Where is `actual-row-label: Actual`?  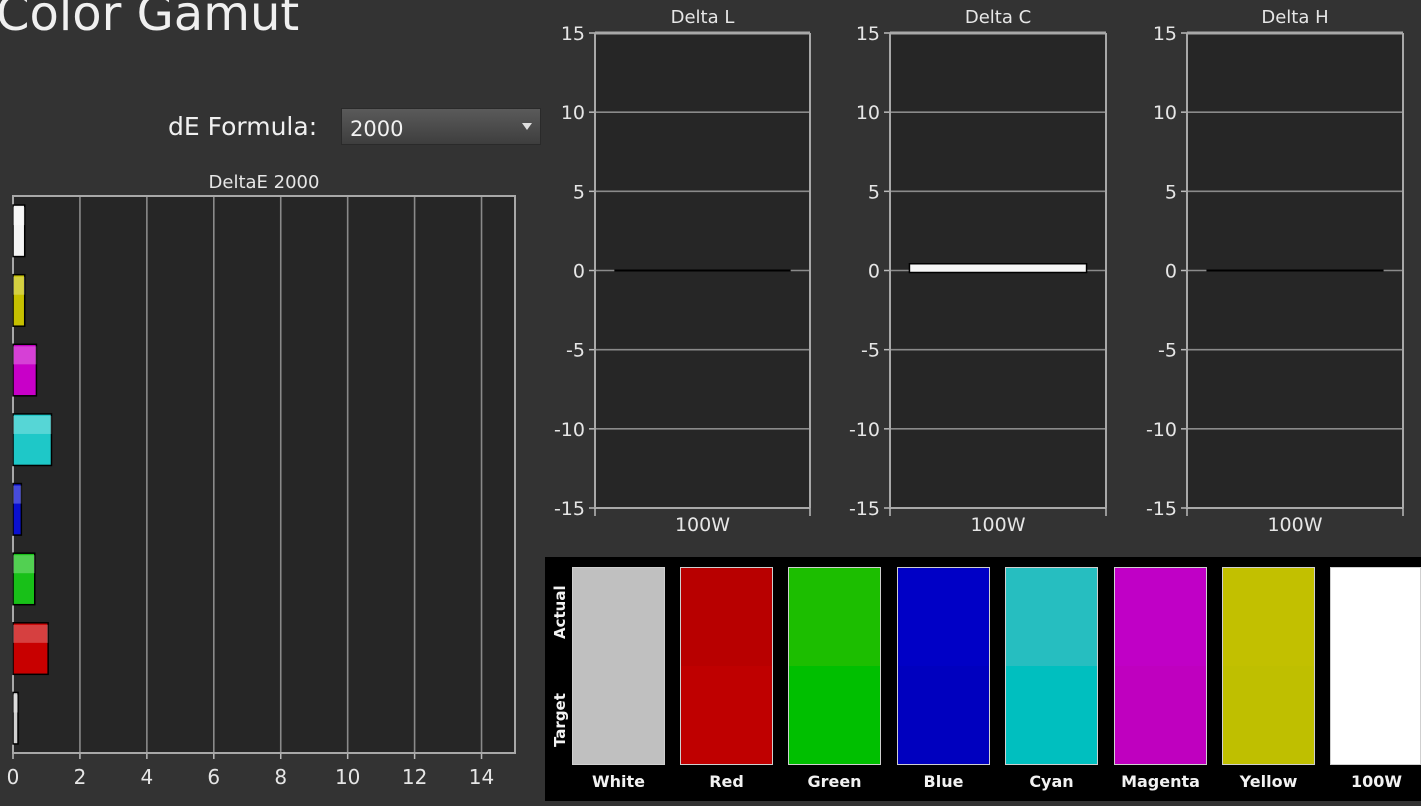 actual-row-label: Actual is located at coordinates (560, 612).